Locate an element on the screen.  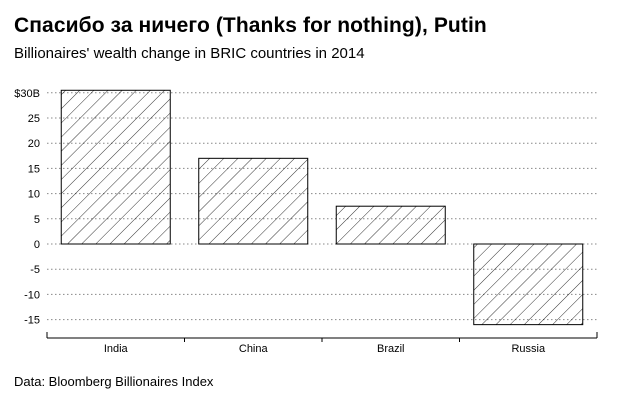
y-tick-label: 5 is located at coordinates (37, 220).